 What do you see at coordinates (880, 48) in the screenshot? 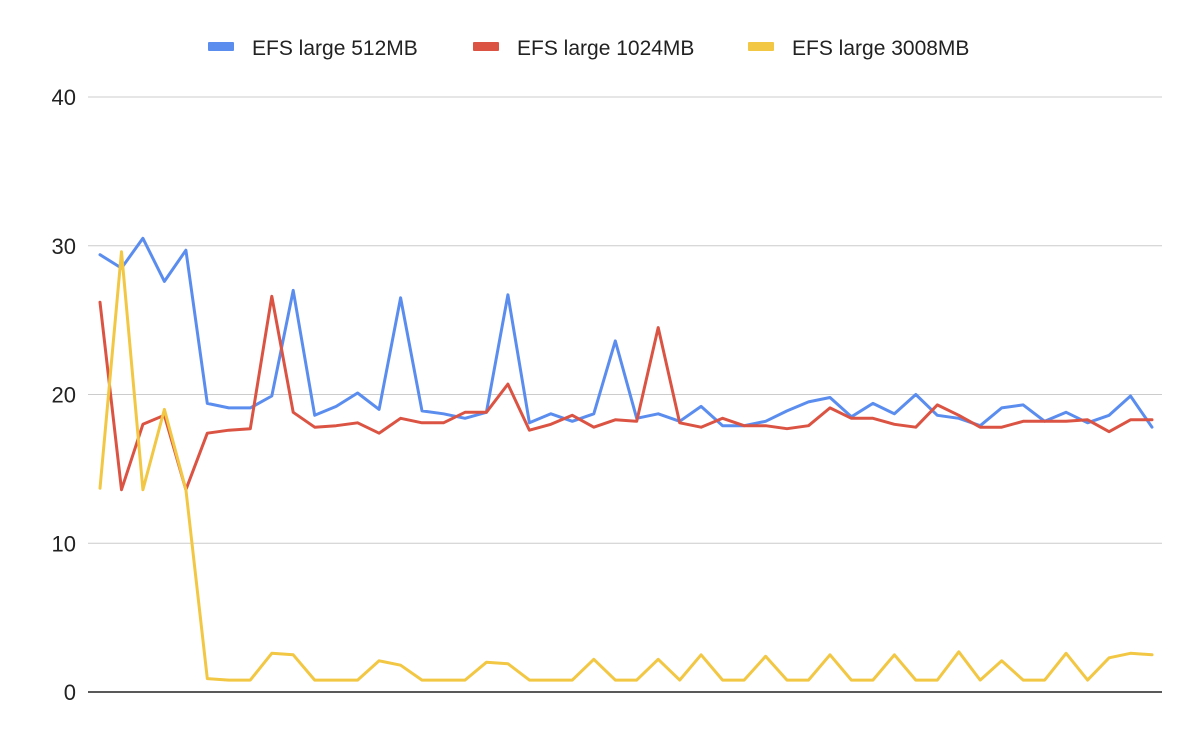
I see `legend-label: EFS large 3008MB` at bounding box center [880, 48].